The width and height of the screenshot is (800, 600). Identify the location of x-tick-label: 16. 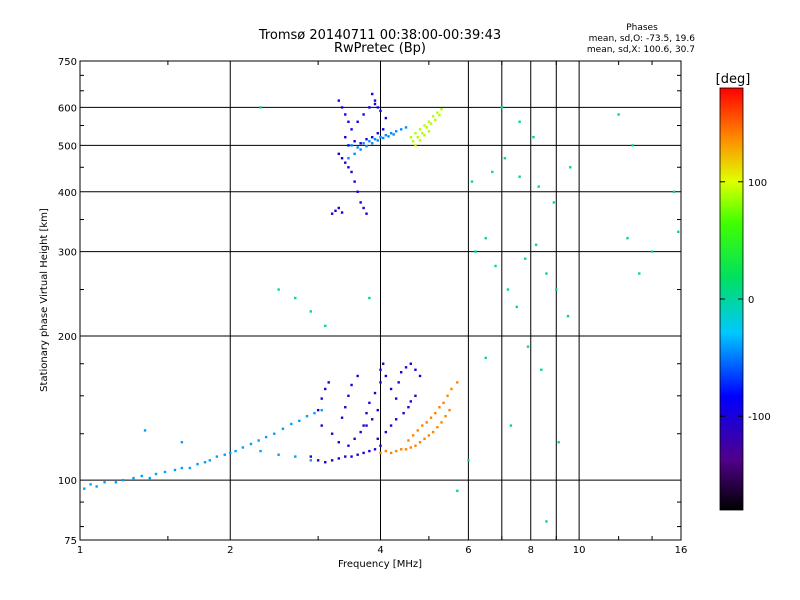
(681, 550).